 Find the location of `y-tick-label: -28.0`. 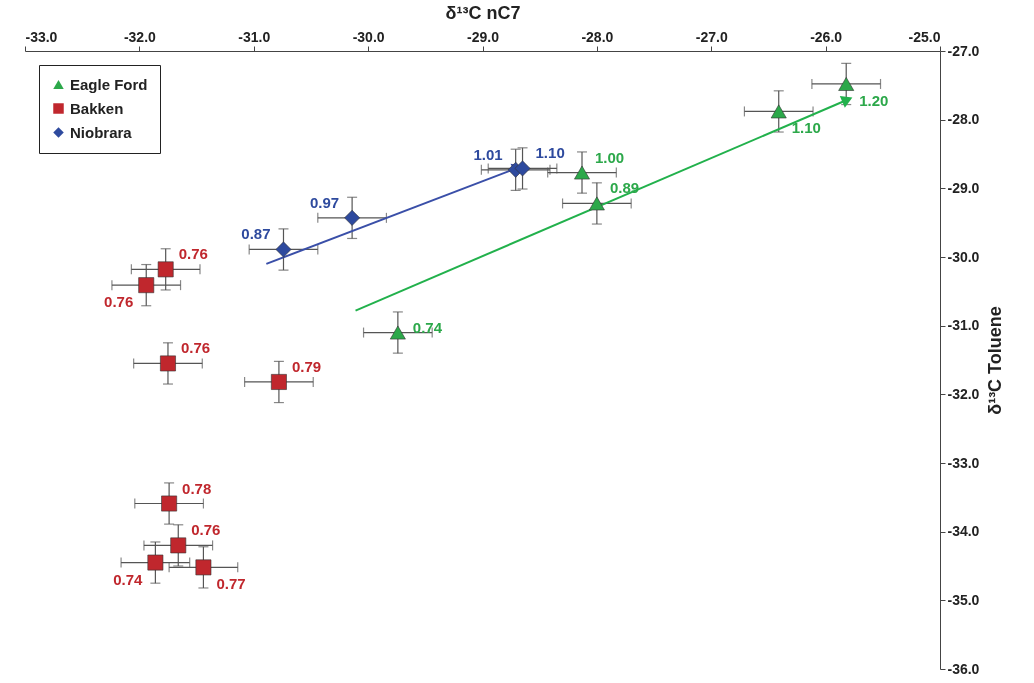

y-tick-label: -28.0 is located at coordinates (963, 119).